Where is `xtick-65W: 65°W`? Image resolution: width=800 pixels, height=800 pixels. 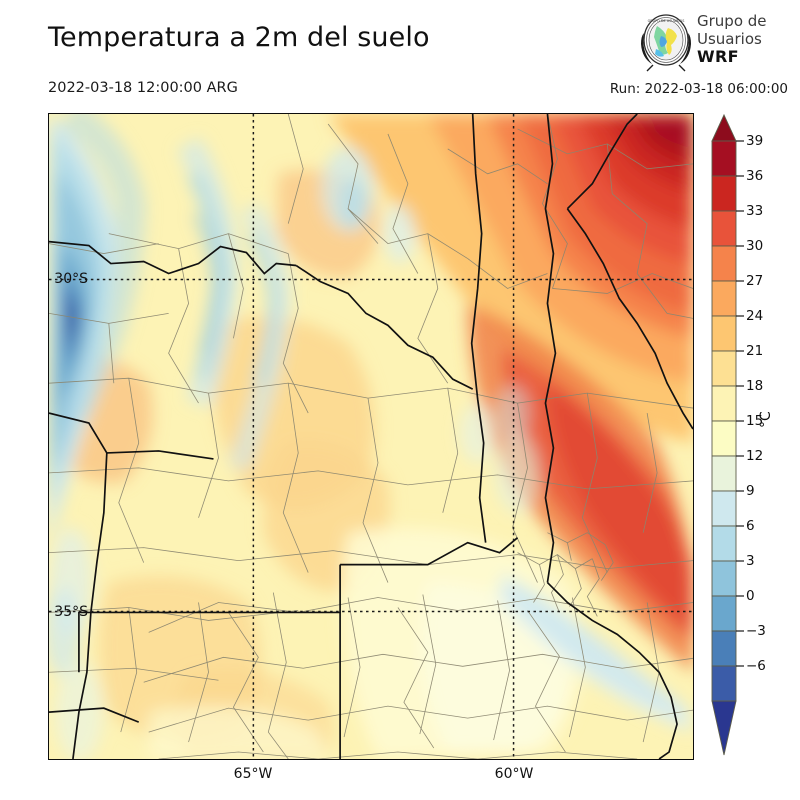
xtick-65W: 65°W is located at coordinates (253, 774).